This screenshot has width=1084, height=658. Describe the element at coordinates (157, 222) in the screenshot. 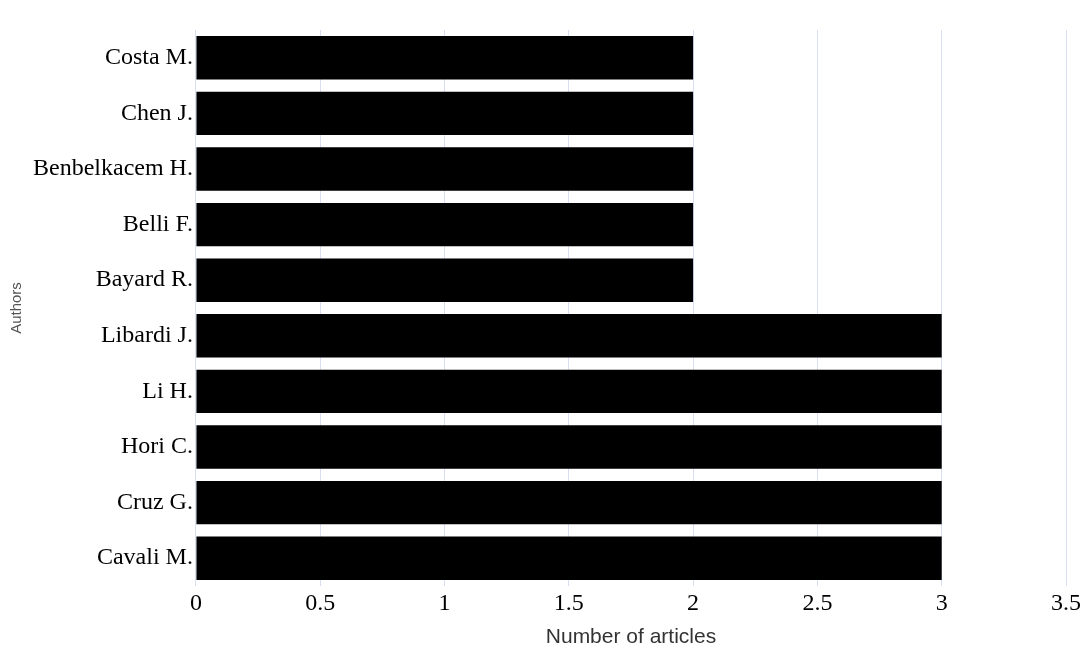

I see `y-tick-label: Belli F.` at that location.